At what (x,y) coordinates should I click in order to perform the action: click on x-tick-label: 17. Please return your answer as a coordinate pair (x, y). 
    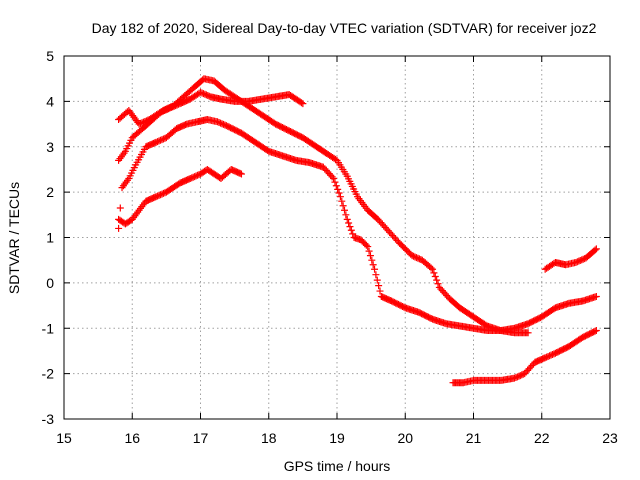
    Looking at the image, I should click on (201, 438).